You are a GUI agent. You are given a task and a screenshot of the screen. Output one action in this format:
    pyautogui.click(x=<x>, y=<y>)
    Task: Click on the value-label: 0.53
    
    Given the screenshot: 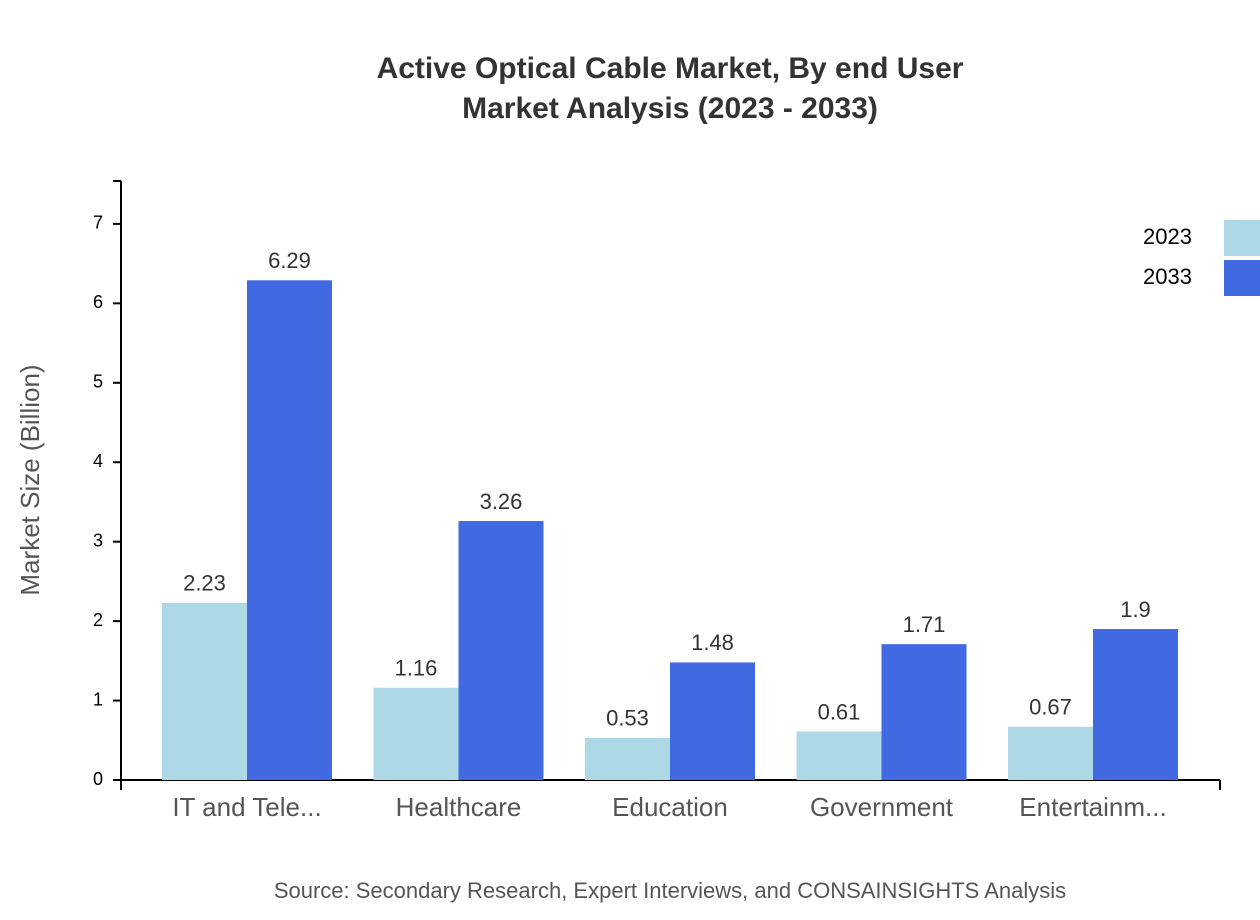 What is the action you would take?
    pyautogui.click(x=627, y=718)
    